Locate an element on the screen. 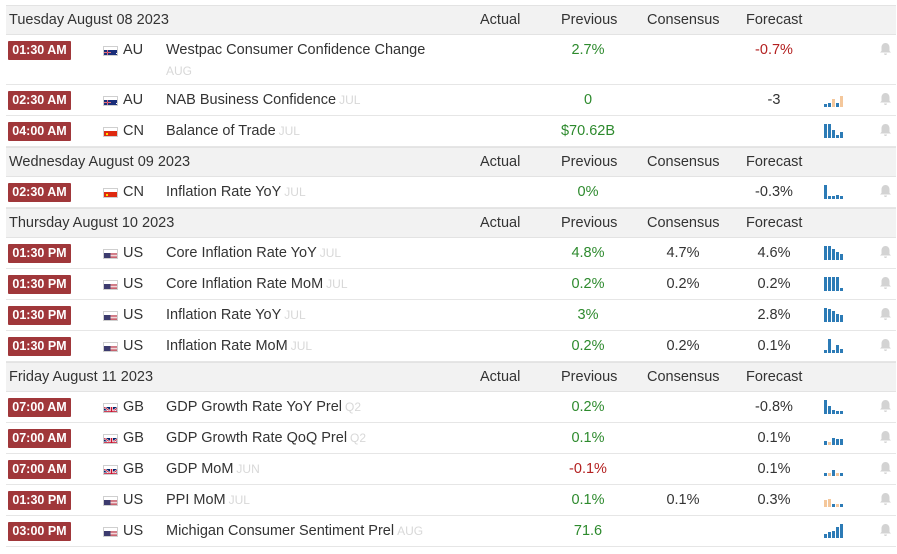 Image resolution: width=897 pixels, height=554 pixels. event-name-link: PPI MoM JUL is located at coordinates (208, 500).